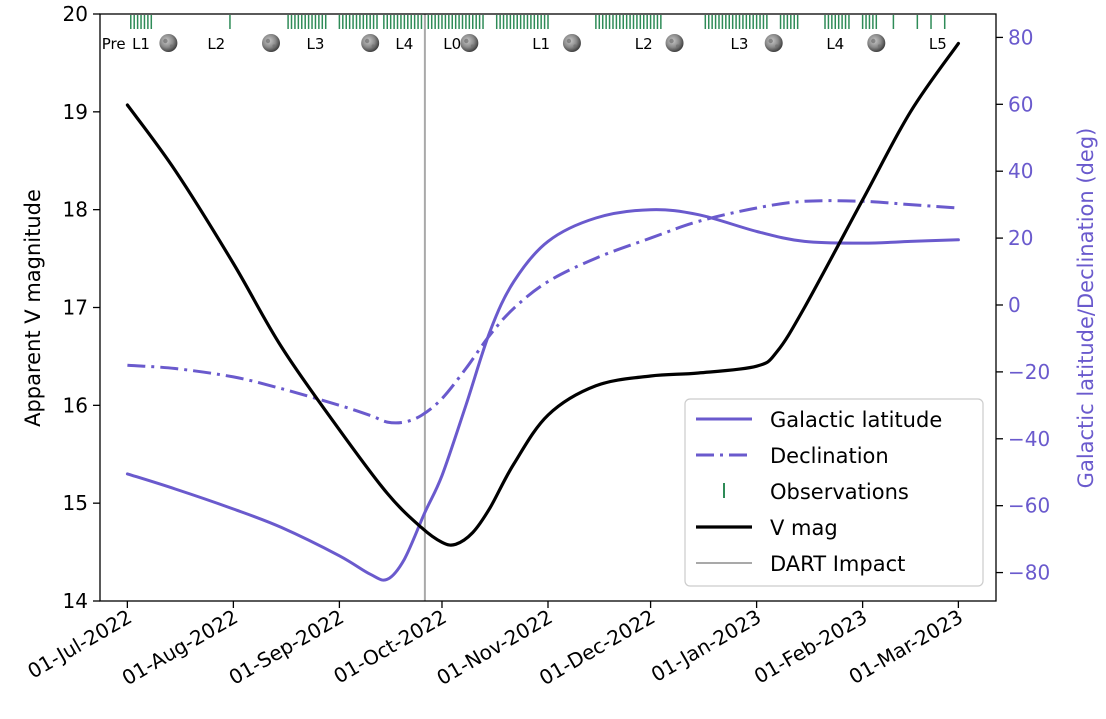 This screenshot has width=1106, height=719. I want to click on right-y-tick-label: 80, so click(1020, 37).